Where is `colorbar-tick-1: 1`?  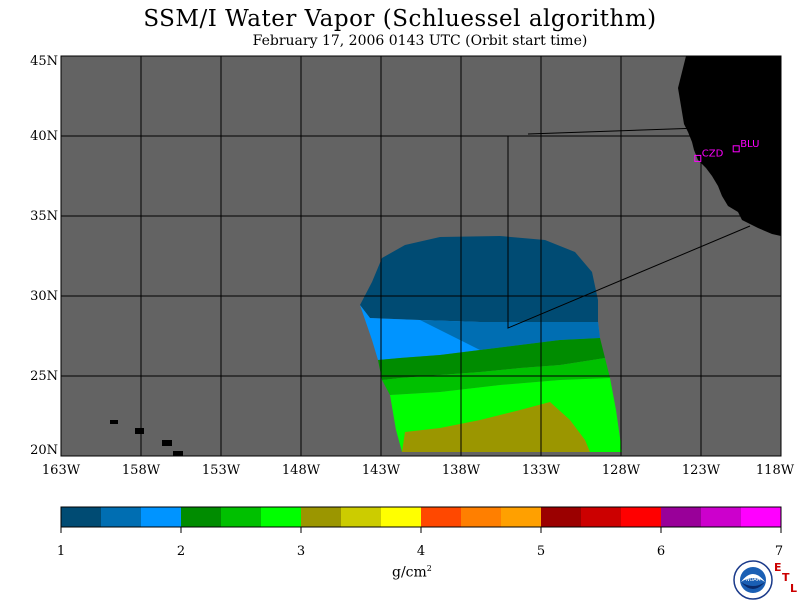
colorbar-tick-1: 1 is located at coordinates (61, 551).